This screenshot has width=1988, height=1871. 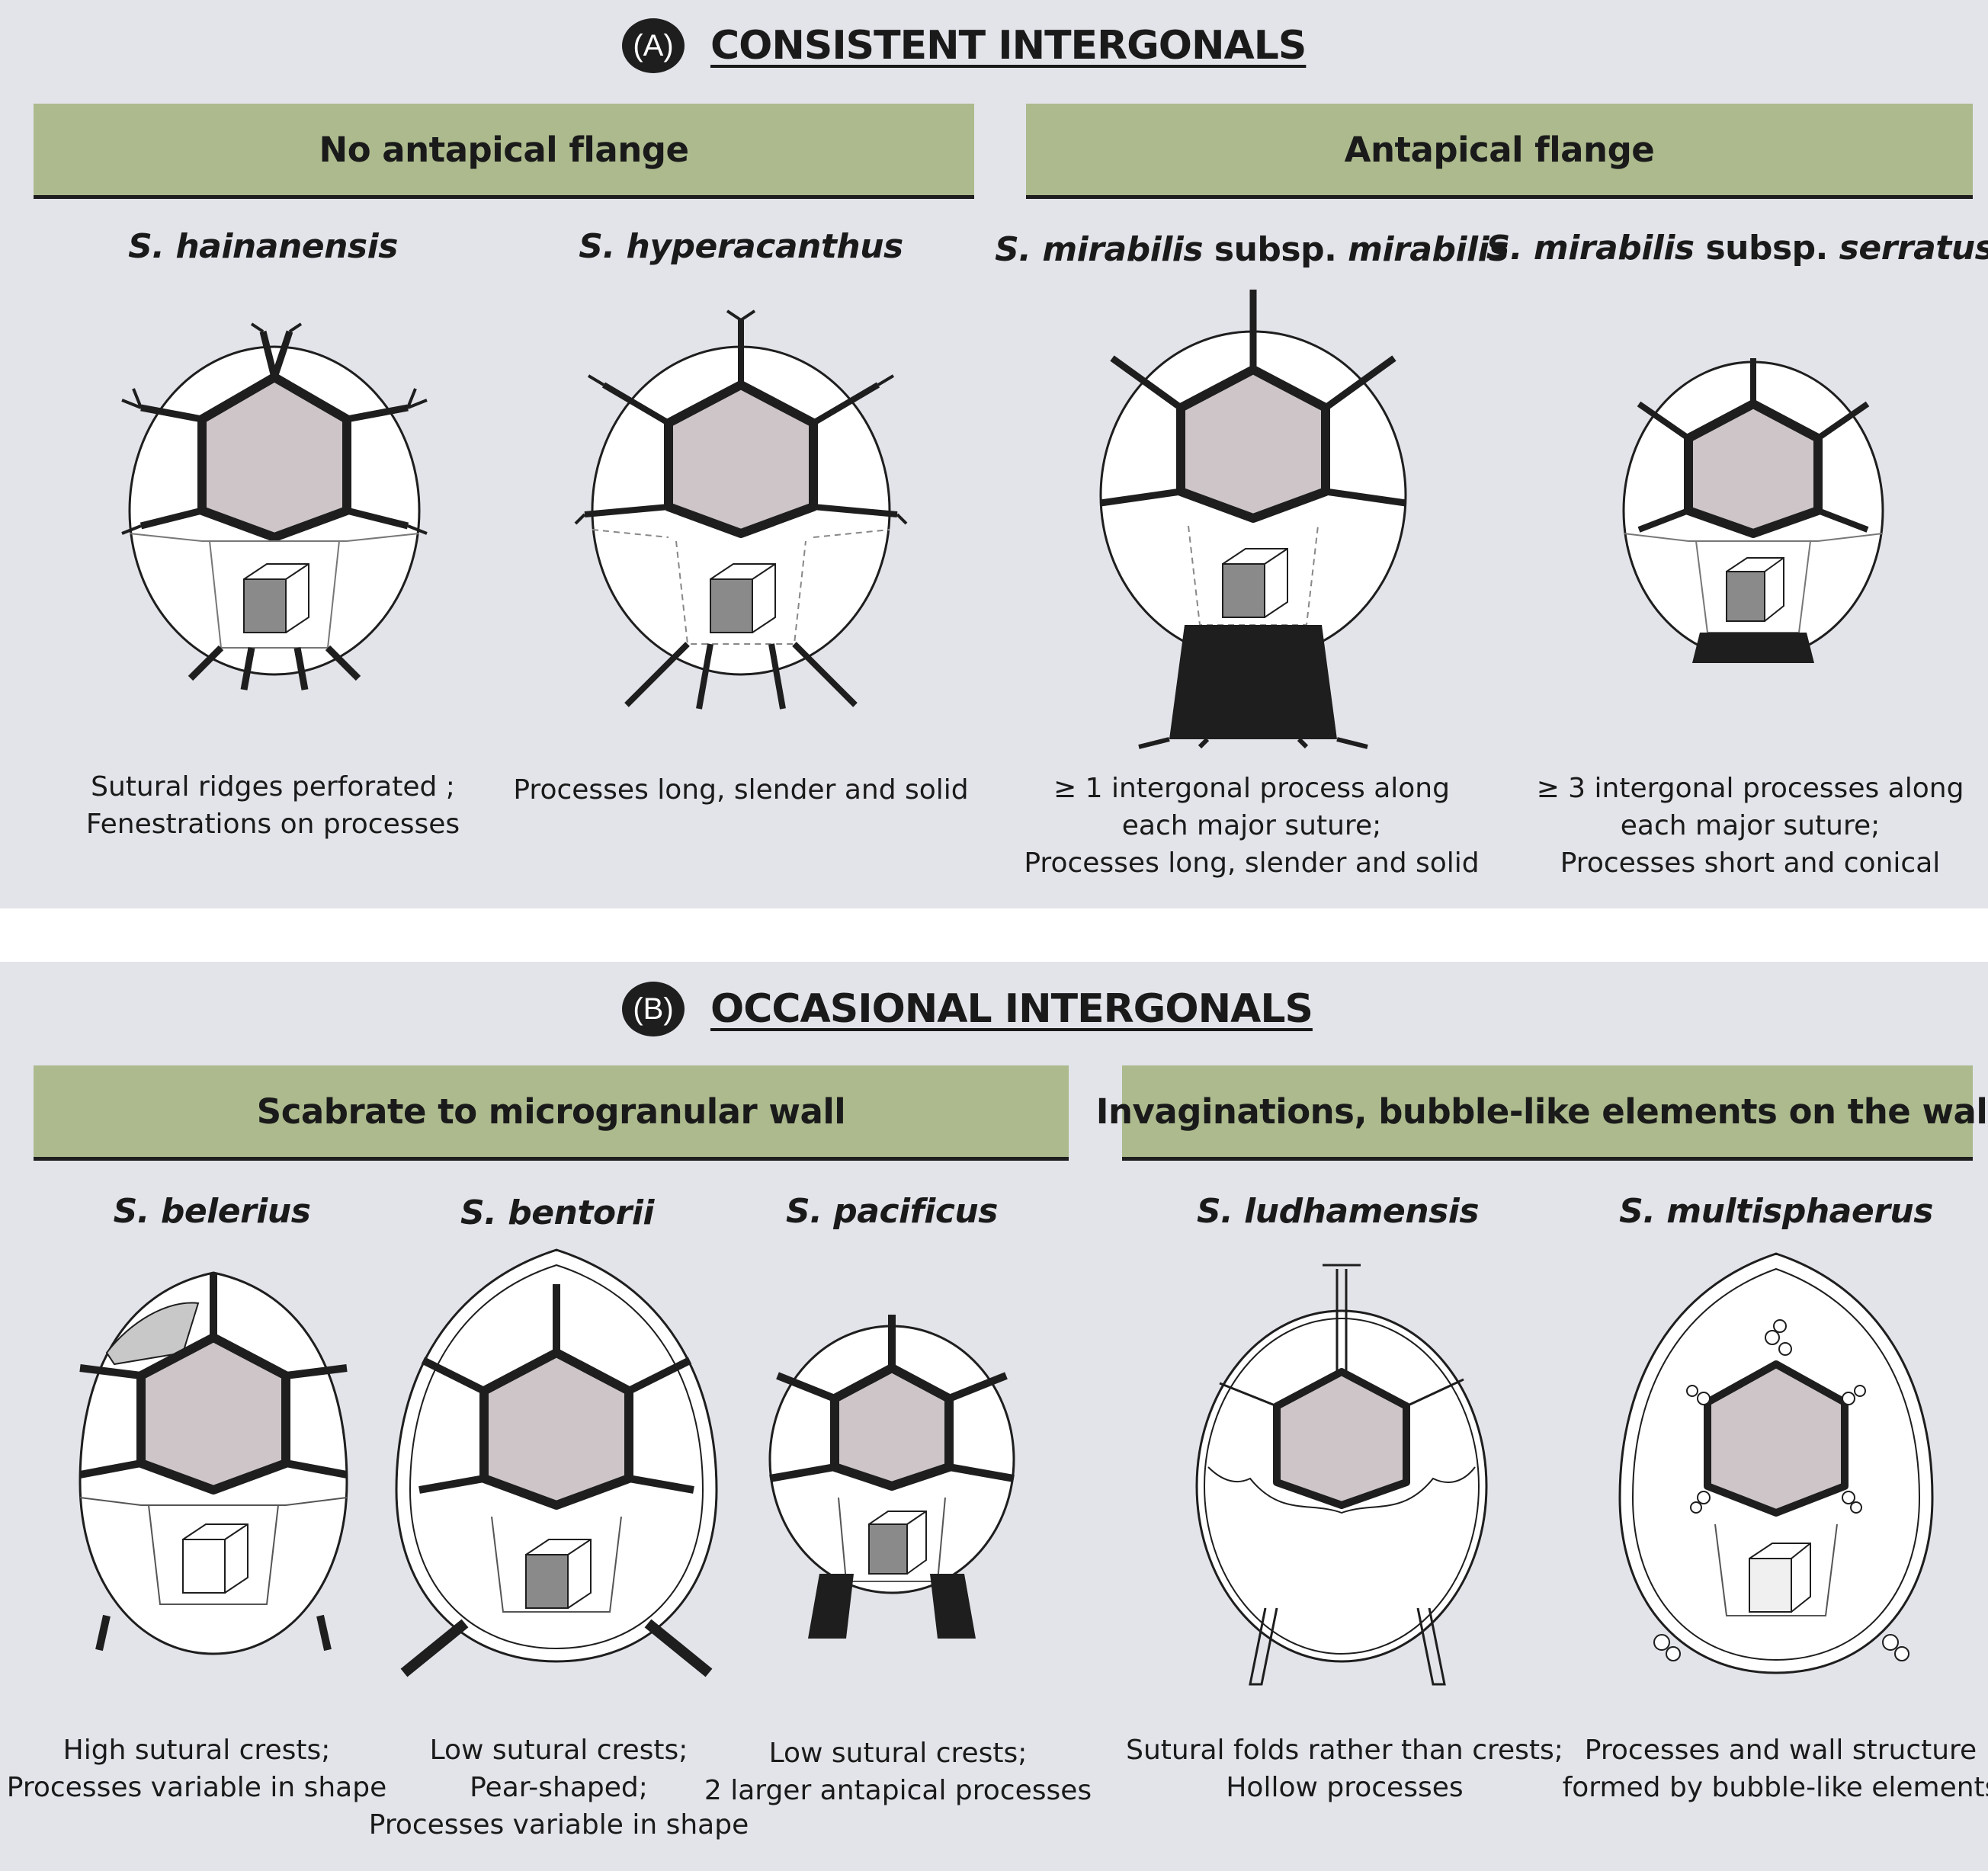 What do you see at coordinates (1252, 249) in the screenshot?
I see `species-name: S. mirabilis subsp. mirabilis` at bounding box center [1252, 249].